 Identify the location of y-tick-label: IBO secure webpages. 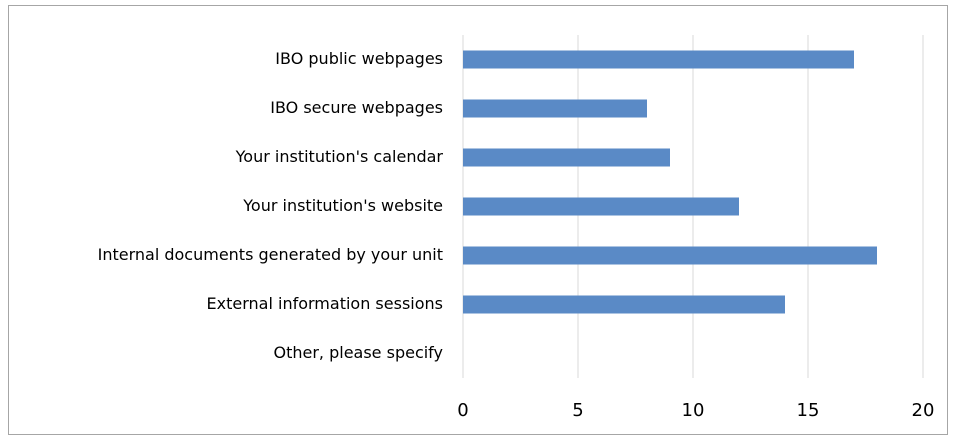
(356, 107).